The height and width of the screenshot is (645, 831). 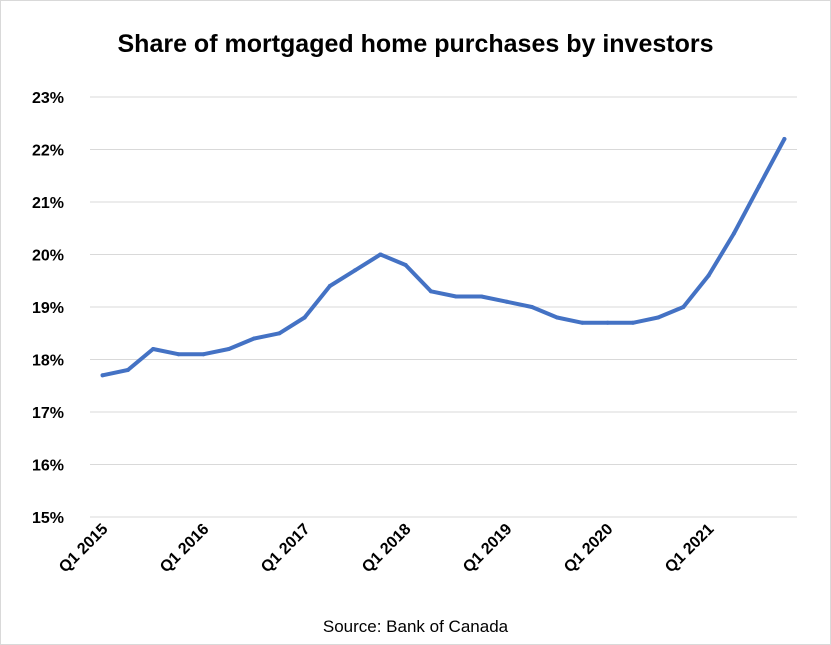 What do you see at coordinates (689, 548) in the screenshot?
I see `x-tick-label: Q1 2021` at bounding box center [689, 548].